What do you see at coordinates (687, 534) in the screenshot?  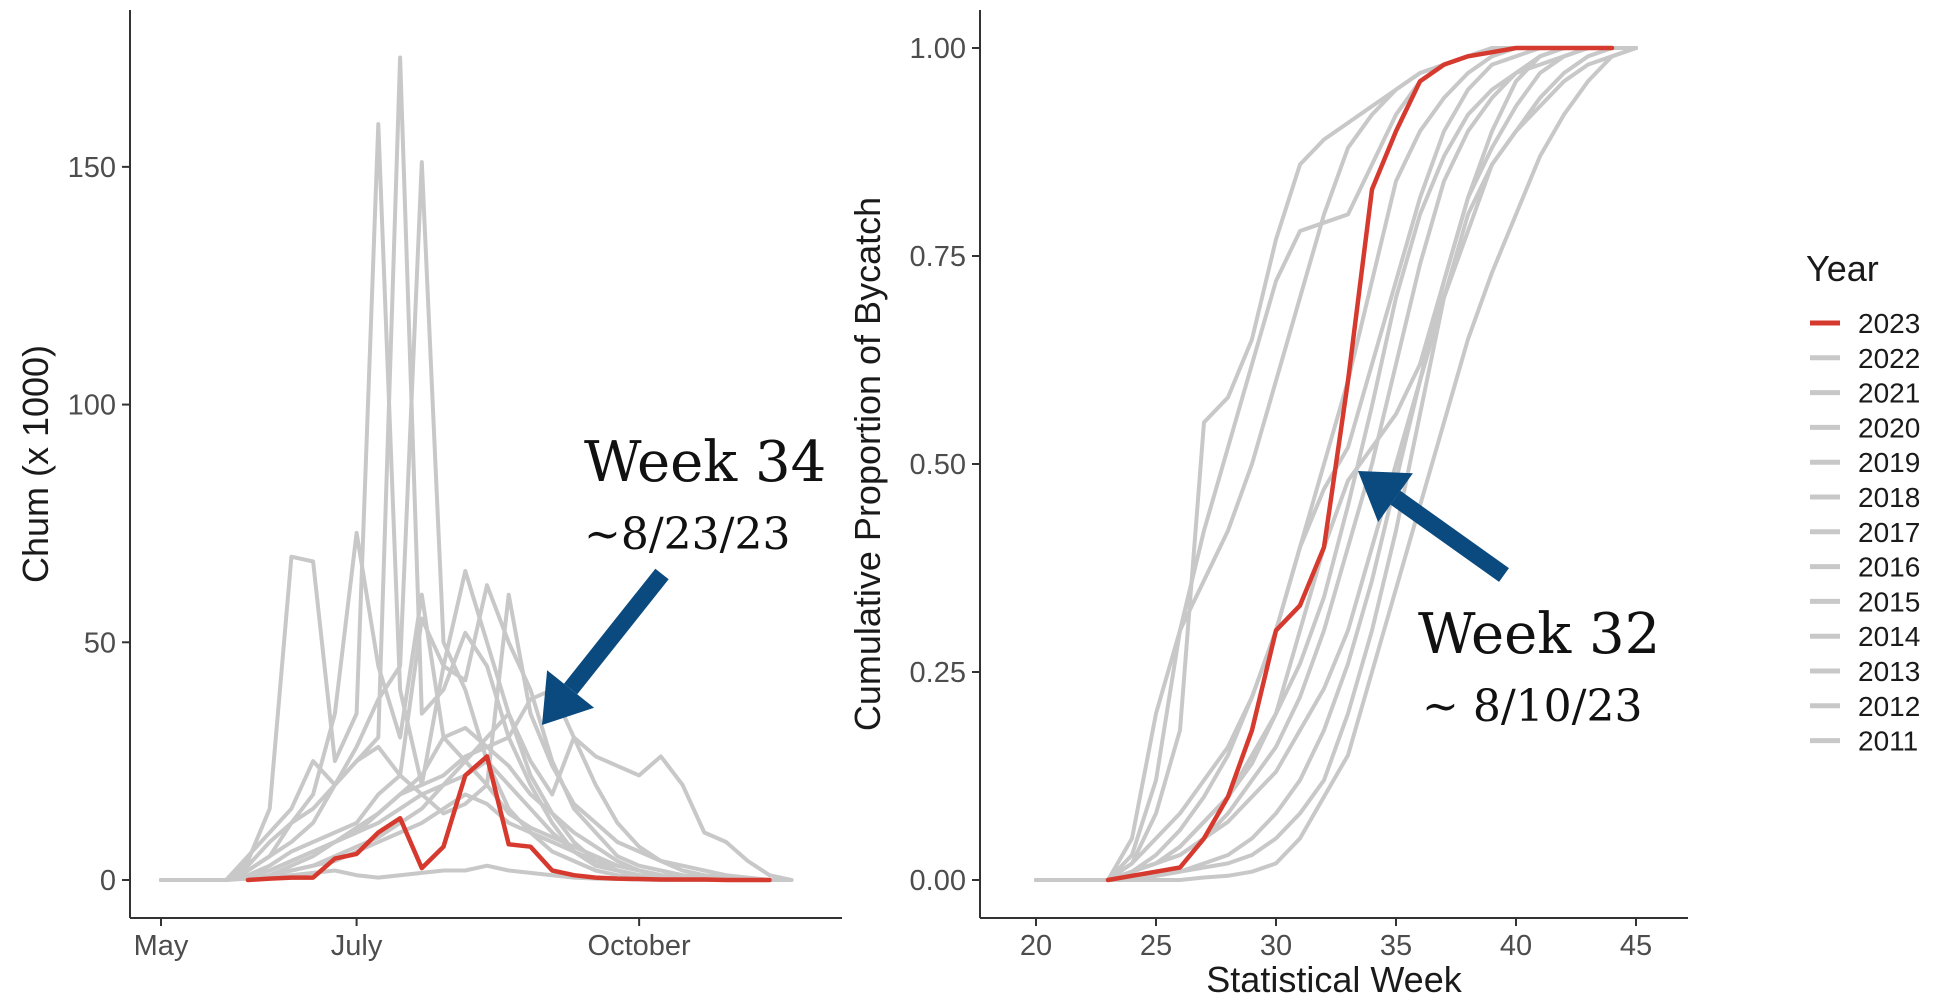 I see `annotation-date-8-23-23: ~8/23/23` at bounding box center [687, 534].